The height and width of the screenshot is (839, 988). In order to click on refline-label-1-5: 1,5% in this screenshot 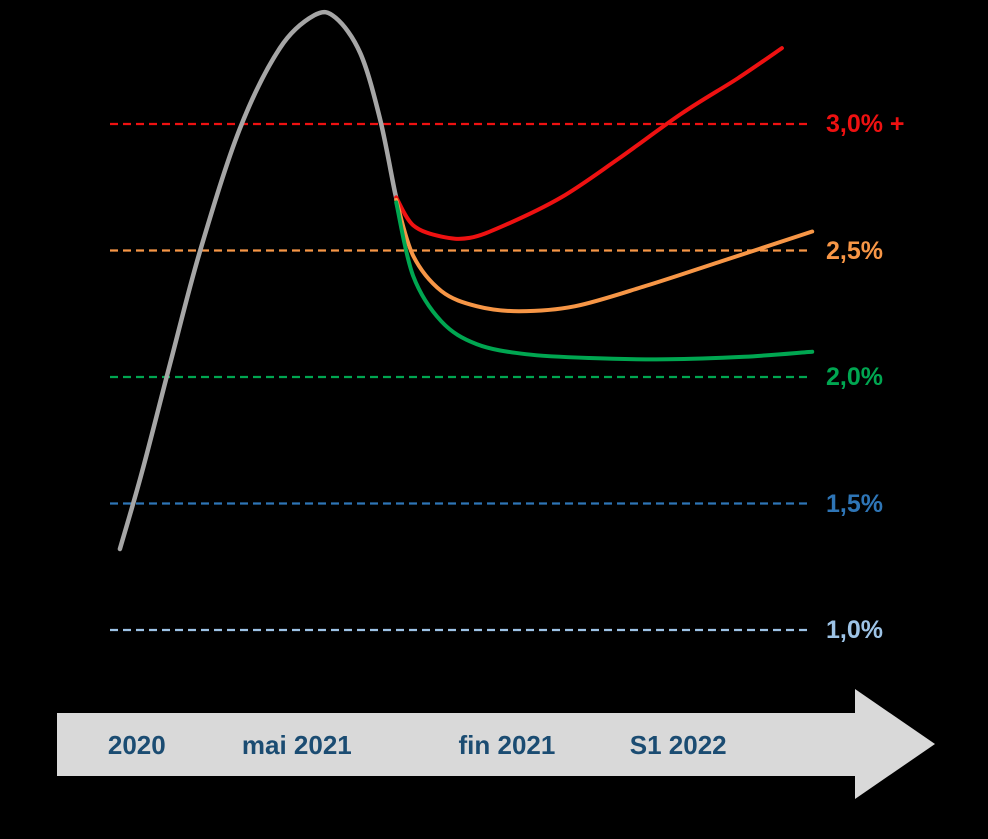, I will do `click(854, 503)`.